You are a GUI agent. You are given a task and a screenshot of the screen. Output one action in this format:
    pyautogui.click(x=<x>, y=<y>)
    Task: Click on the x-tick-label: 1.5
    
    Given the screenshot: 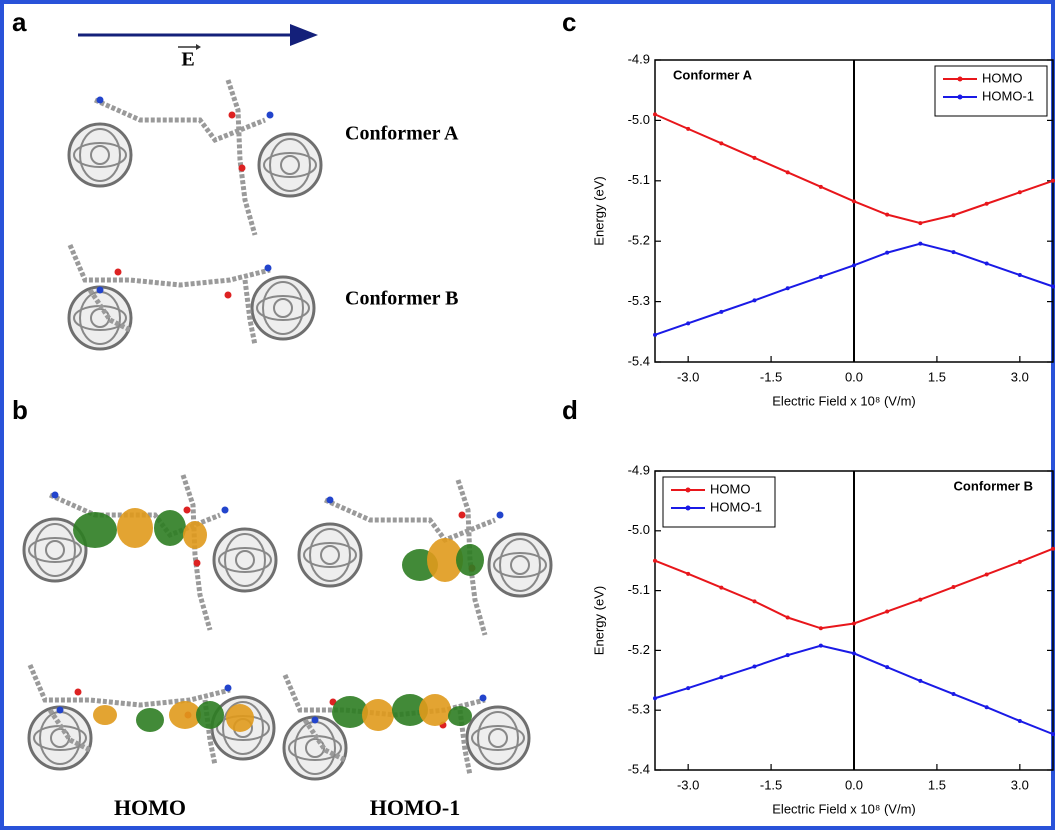 What is the action you would take?
    pyautogui.click(x=937, y=784)
    